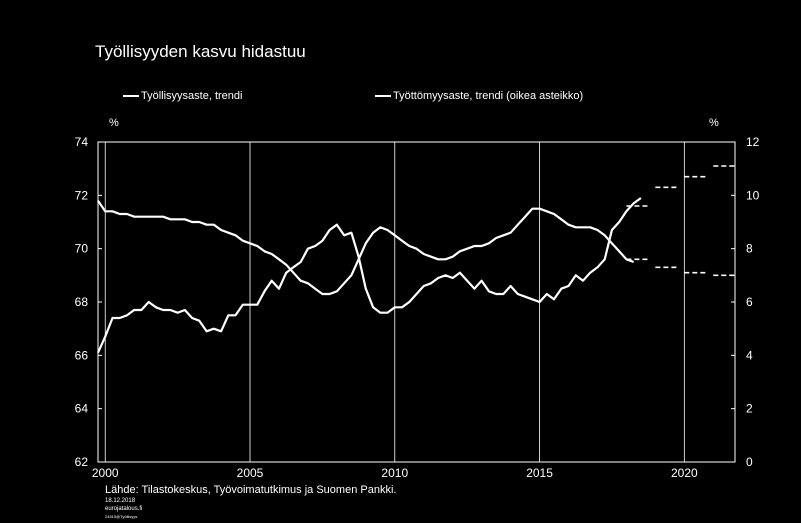  I want to click on y-left-tick-label: 62, so click(82, 462).